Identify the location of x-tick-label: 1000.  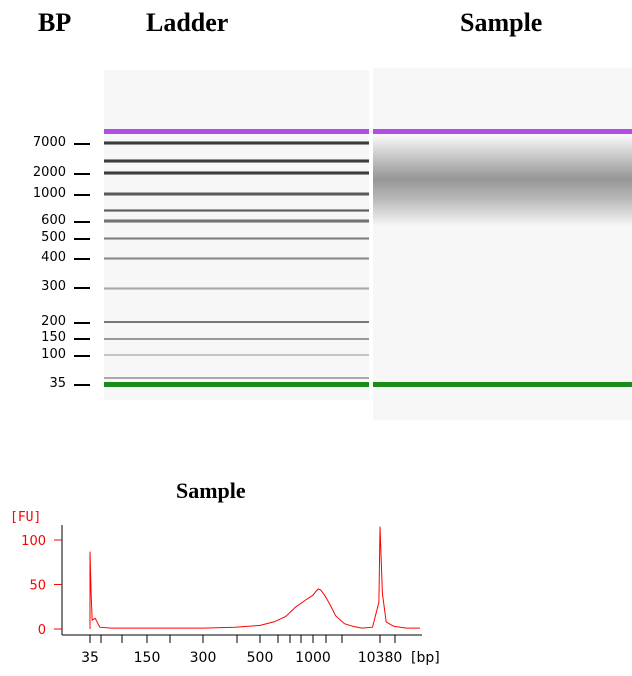
(313, 658).